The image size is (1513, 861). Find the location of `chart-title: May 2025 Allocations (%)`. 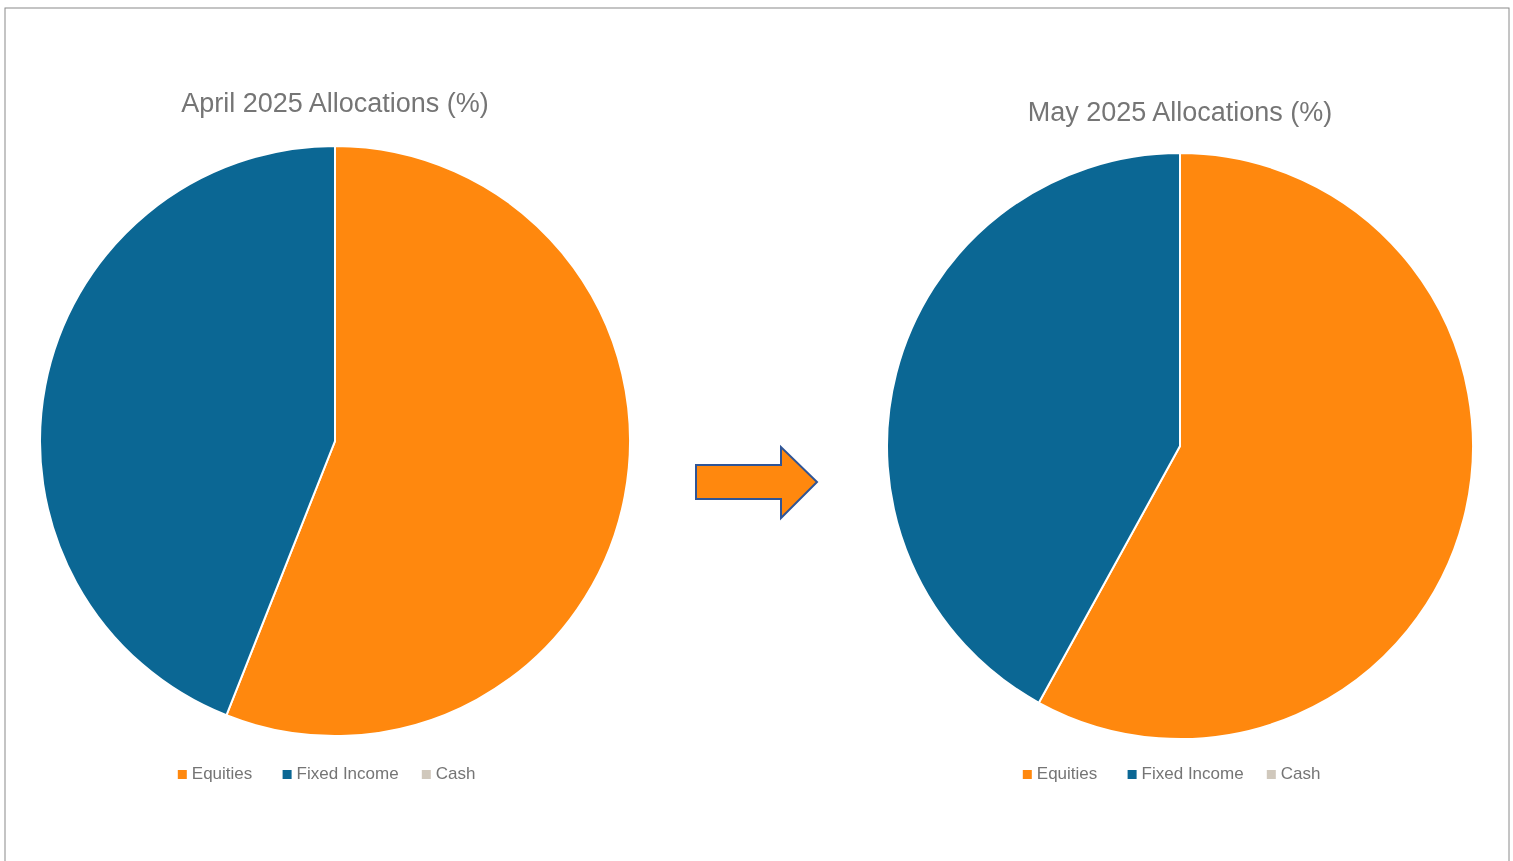

chart-title: May 2025 Allocations (%) is located at coordinates (1180, 112).